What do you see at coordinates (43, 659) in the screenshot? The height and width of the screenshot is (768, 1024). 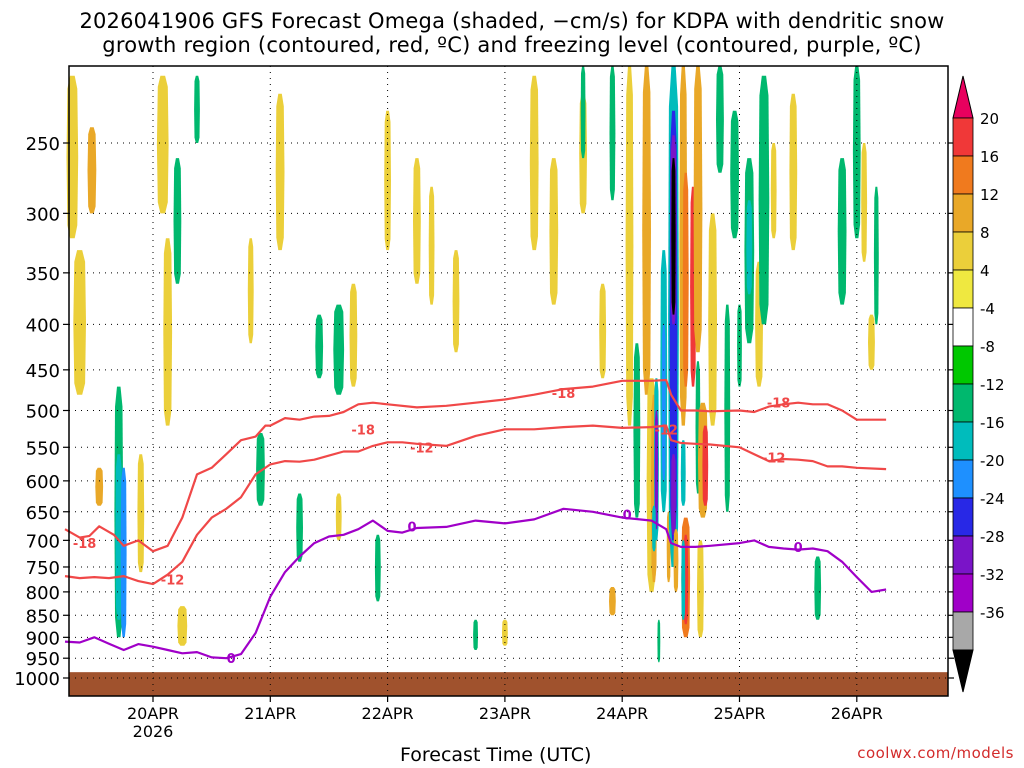 I see `y-tick-label: 950` at bounding box center [43, 659].